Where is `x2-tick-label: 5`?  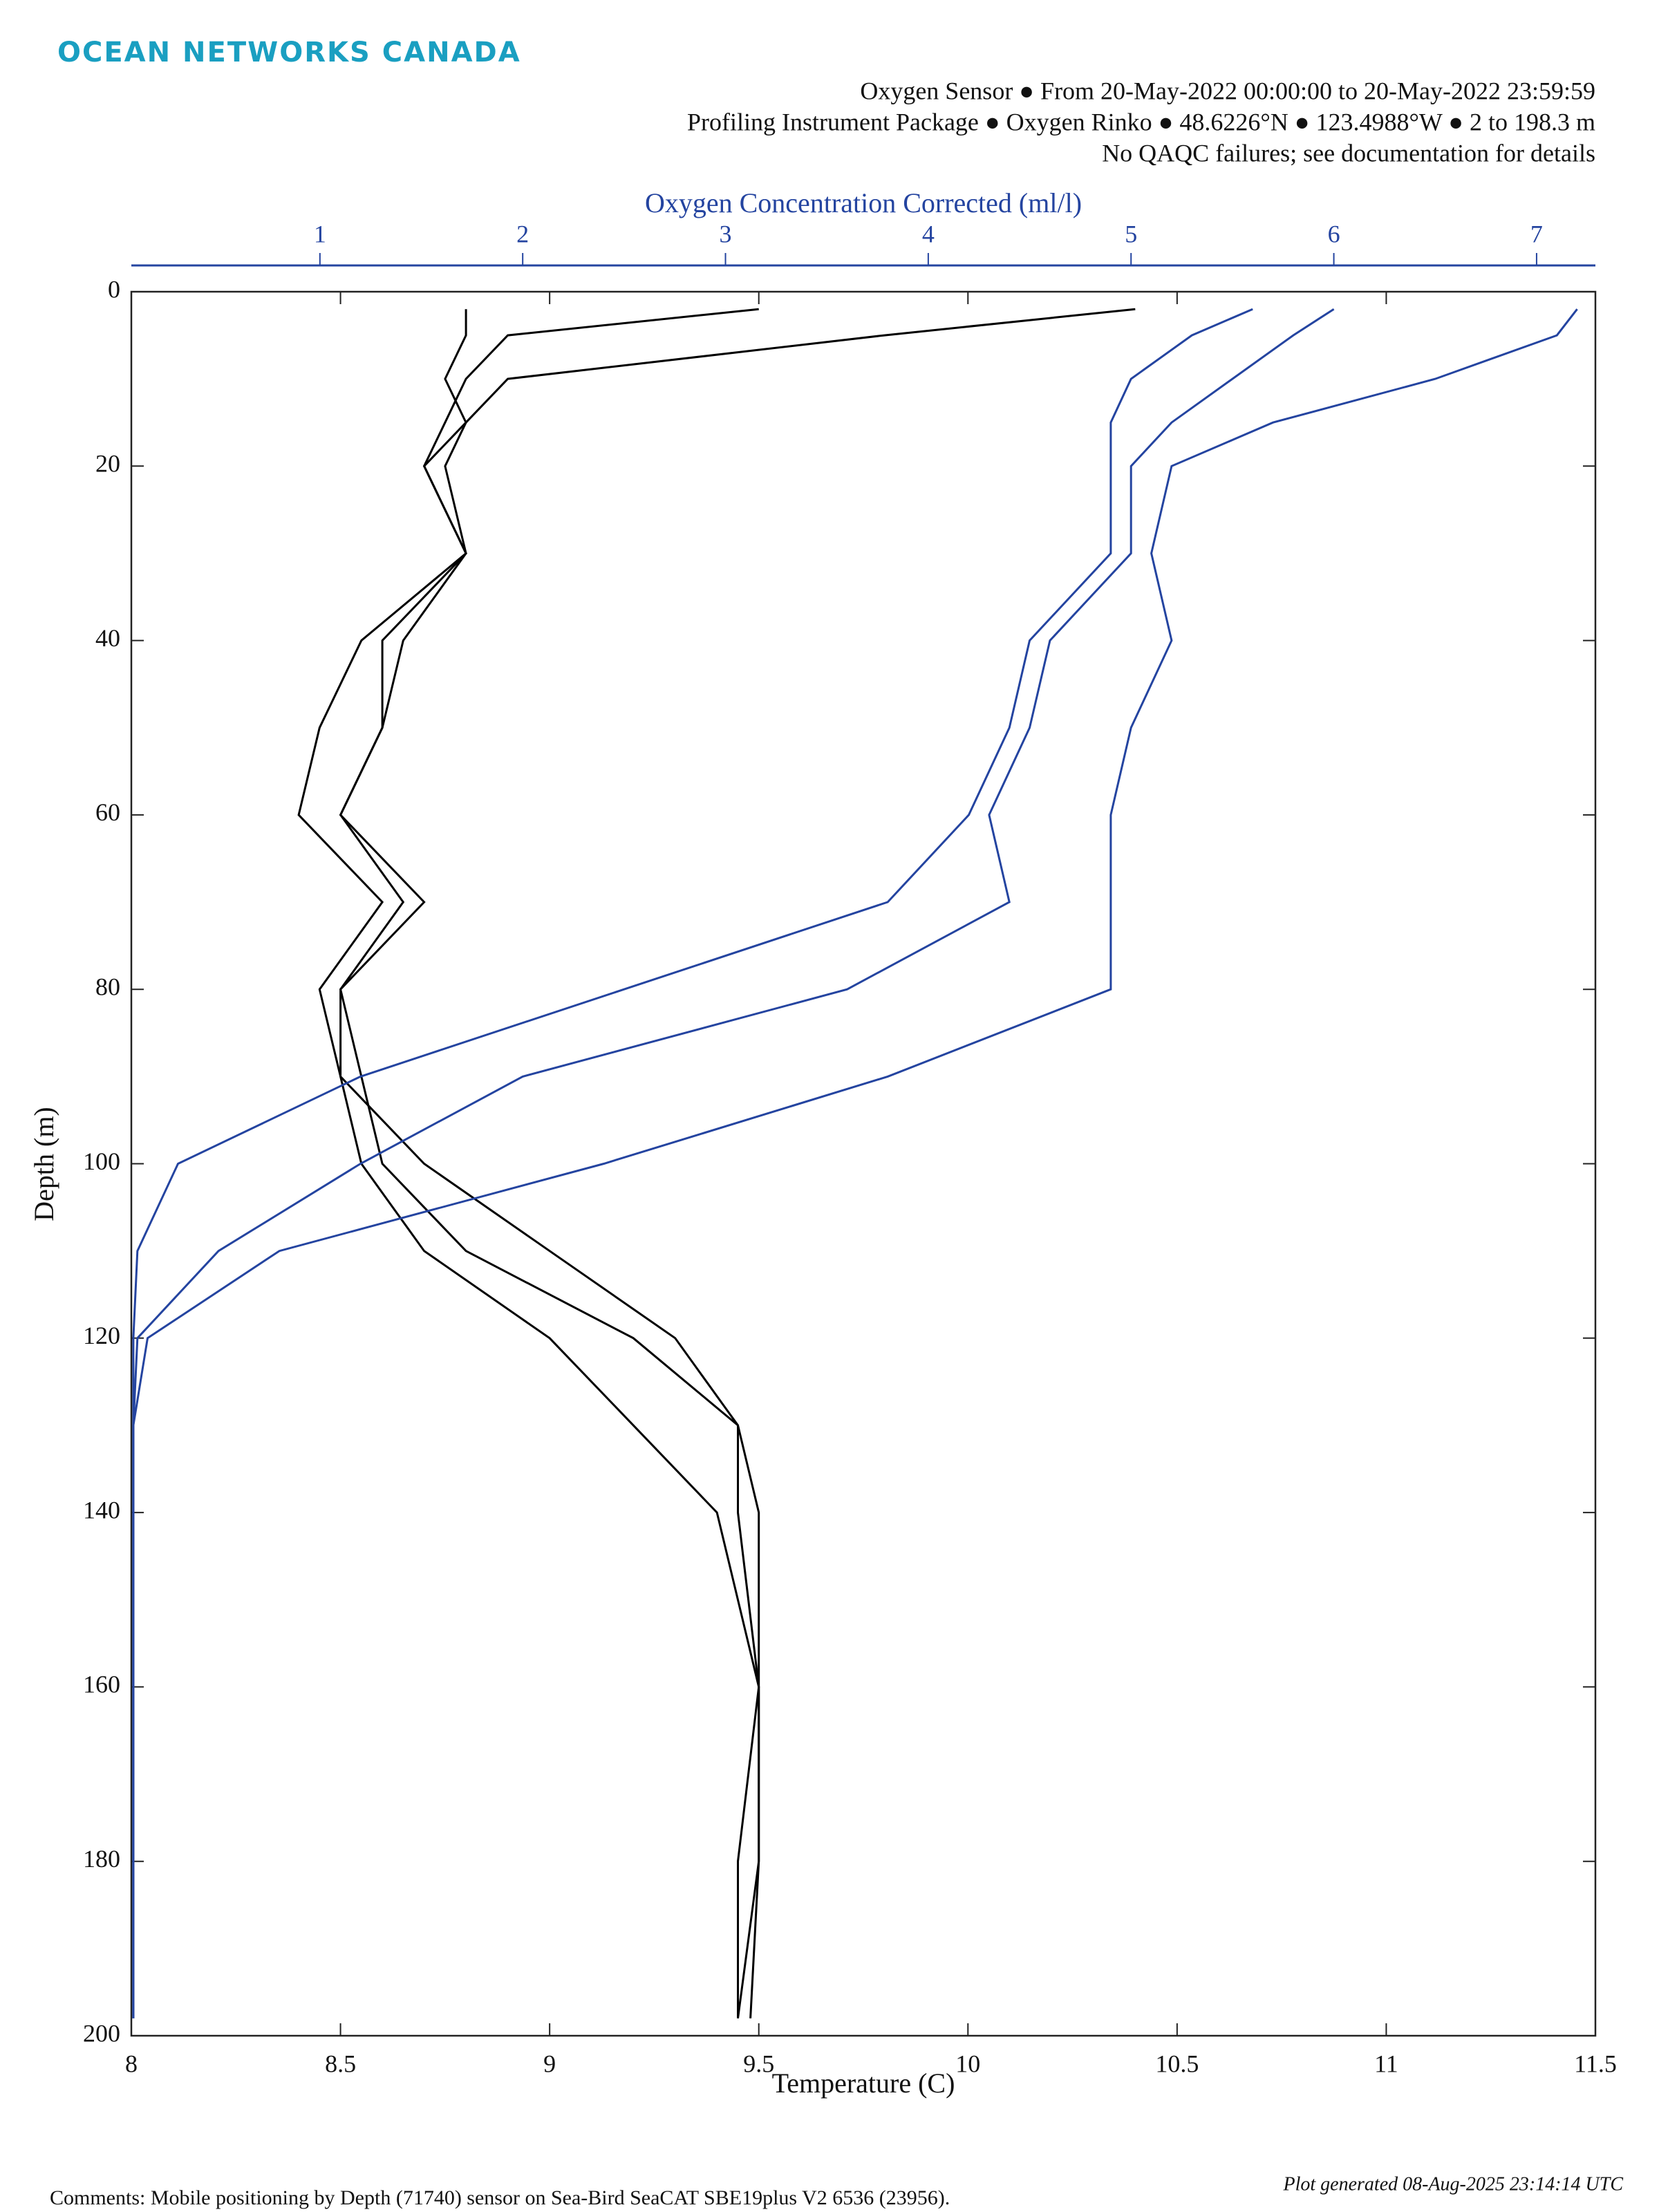 x2-tick-label: 5 is located at coordinates (1131, 233).